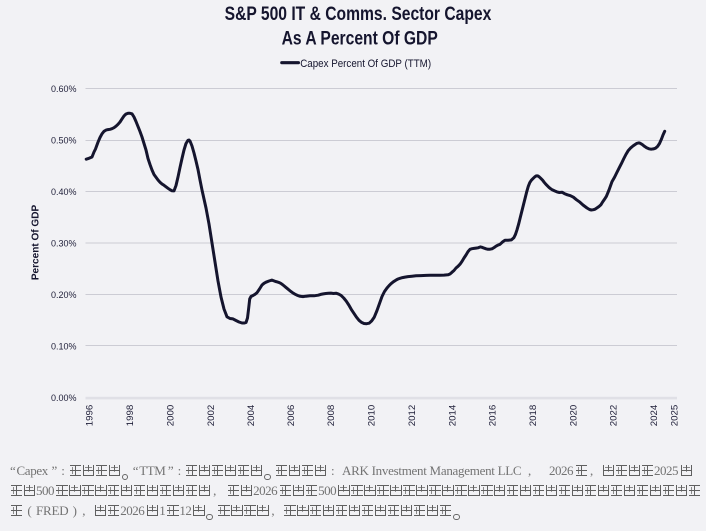  What do you see at coordinates (372, 416) in the screenshot?
I see `svg-text: 2010` at bounding box center [372, 416].